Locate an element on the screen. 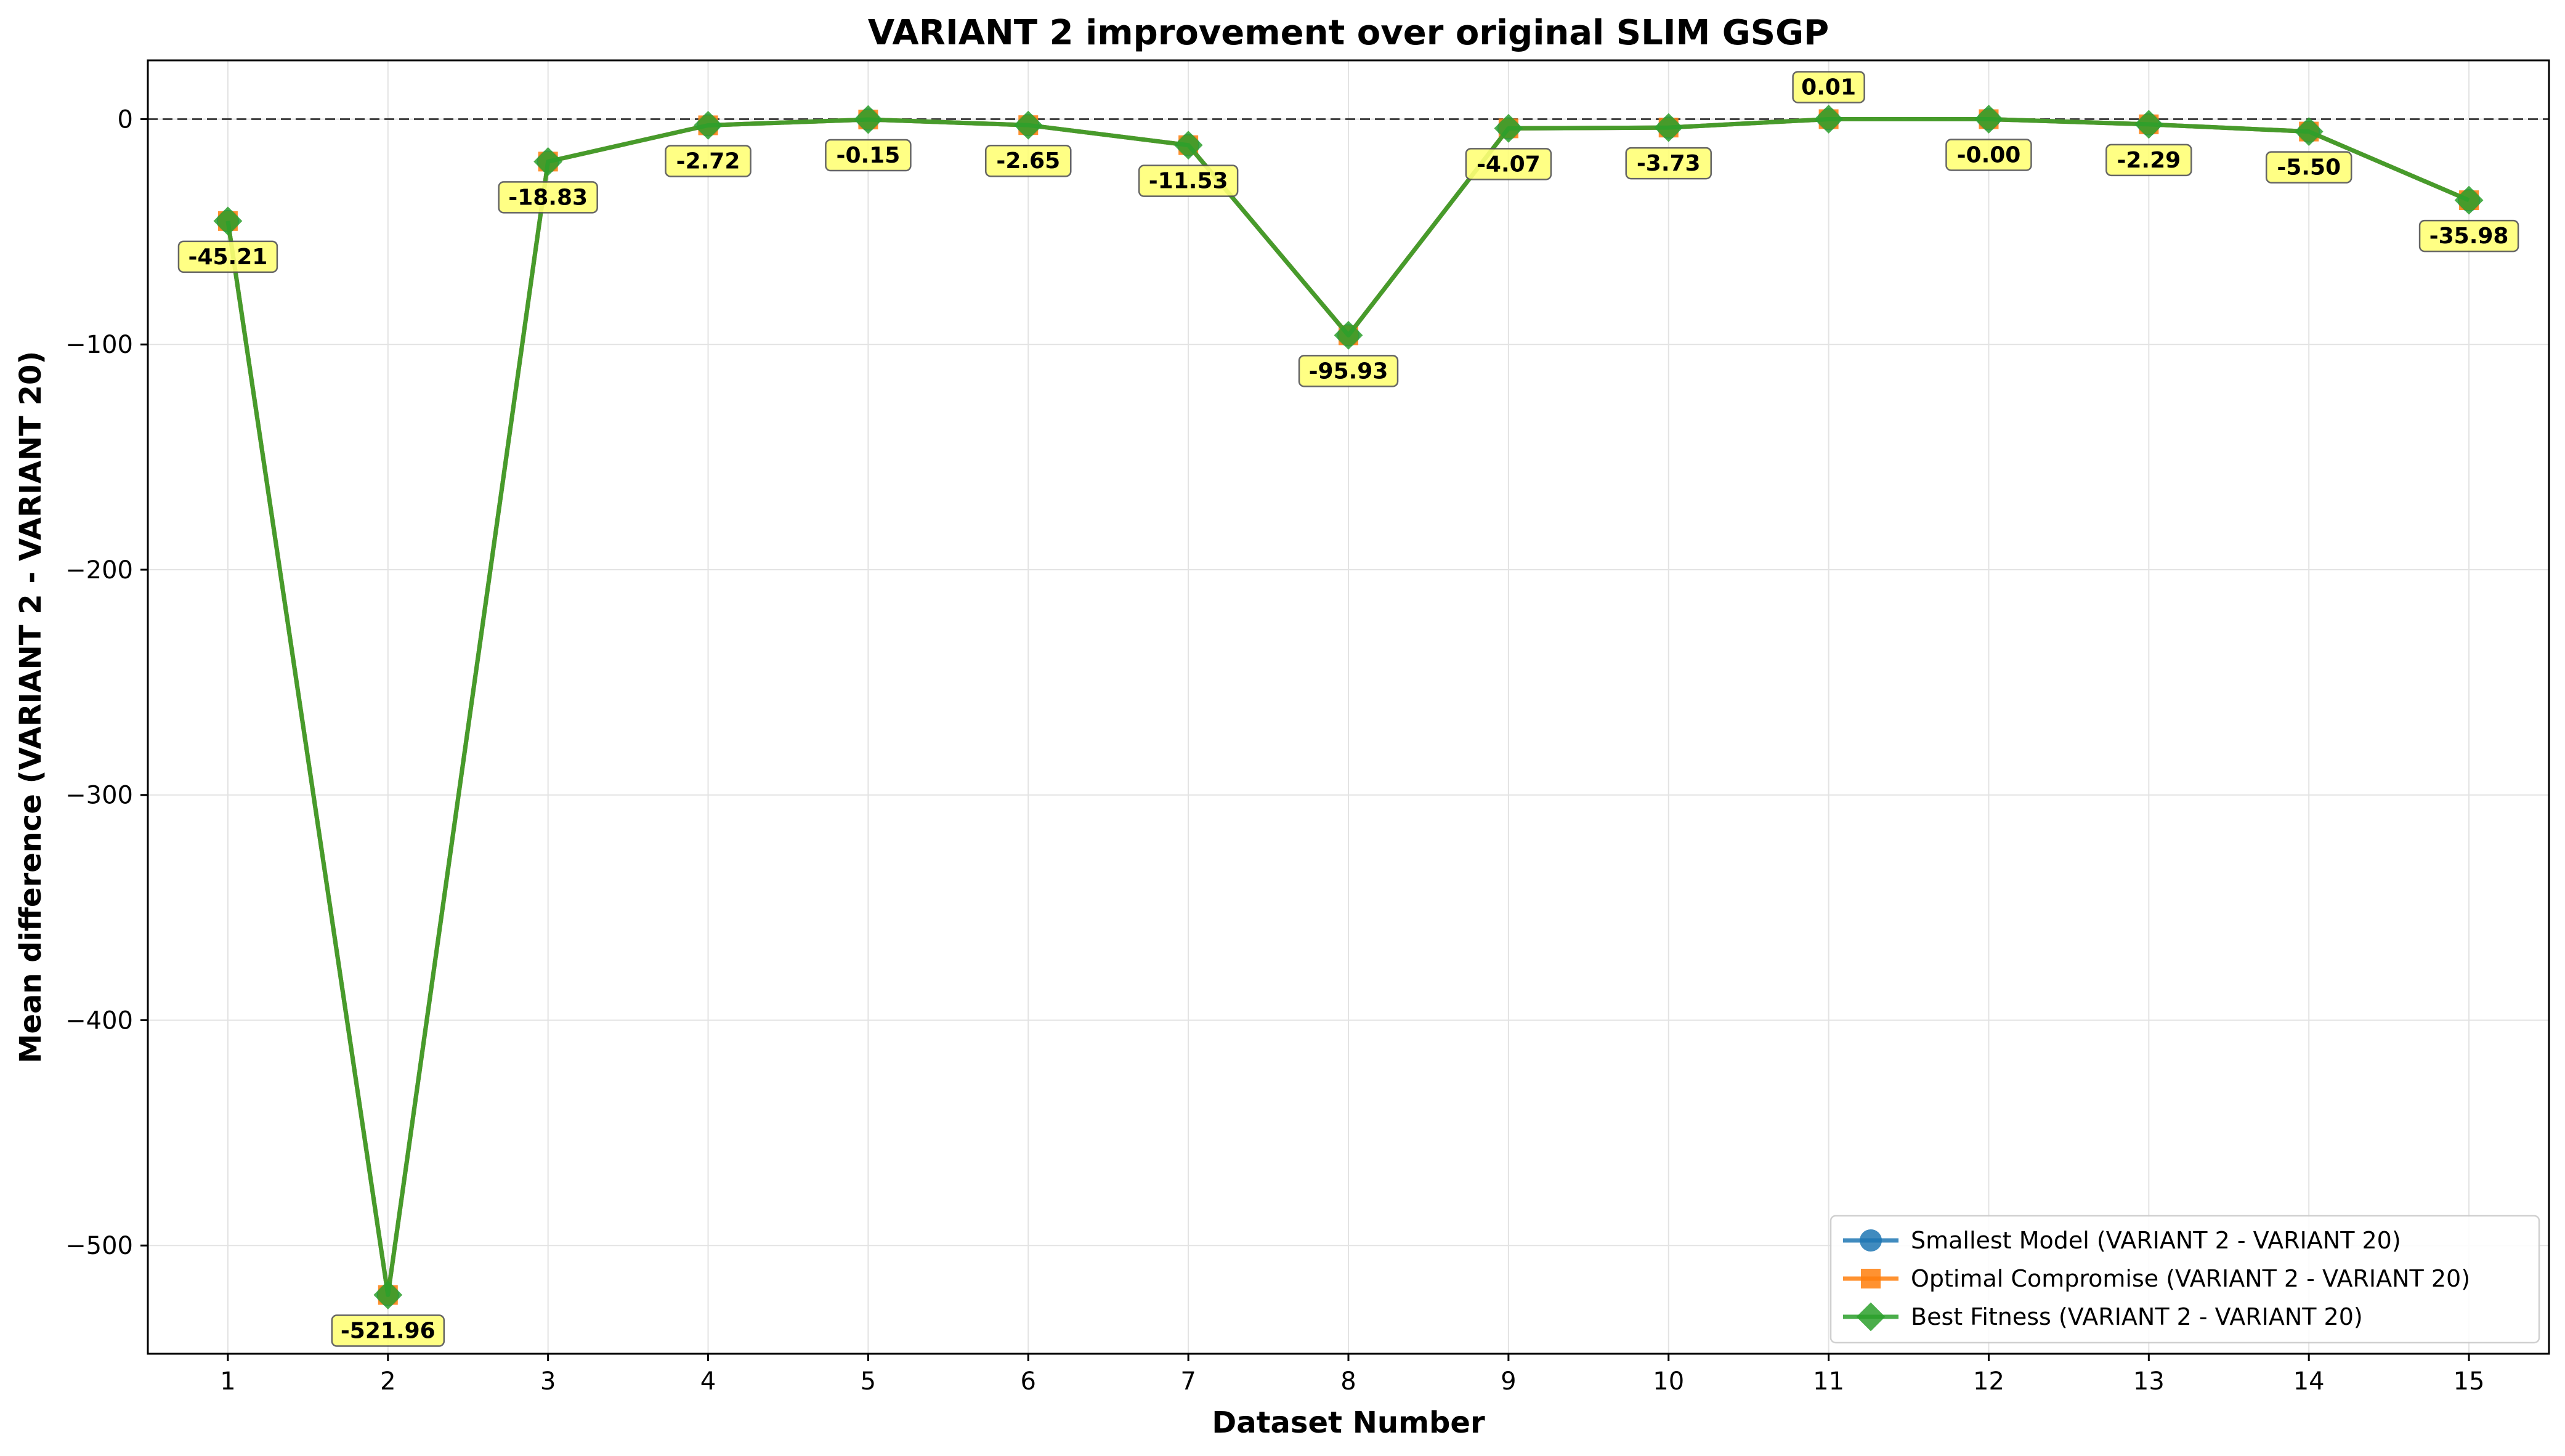 The width and height of the screenshot is (2565, 1456). data-label-text: -521.96 is located at coordinates (388, 1331).